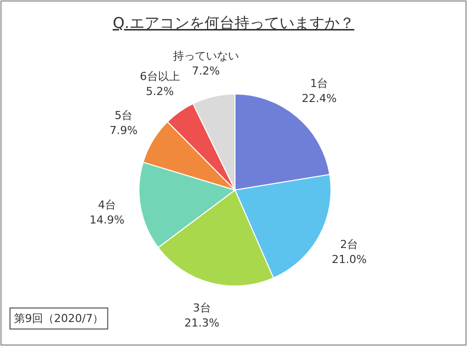  What do you see at coordinates (123, 115) in the screenshot?
I see `slice-label: 5台` at bounding box center [123, 115].